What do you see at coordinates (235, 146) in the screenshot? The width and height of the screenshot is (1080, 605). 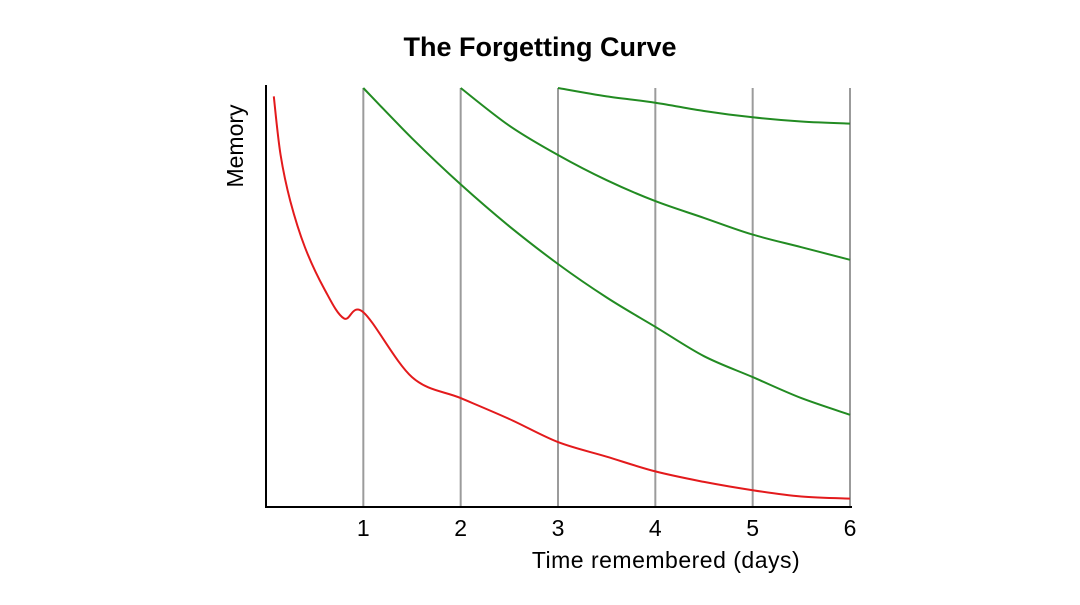 I see `y-axis-label: Memory` at bounding box center [235, 146].